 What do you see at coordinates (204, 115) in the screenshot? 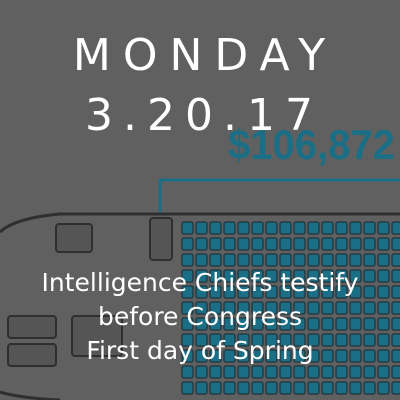
I see `date-title: 3.20.17` at bounding box center [204, 115].